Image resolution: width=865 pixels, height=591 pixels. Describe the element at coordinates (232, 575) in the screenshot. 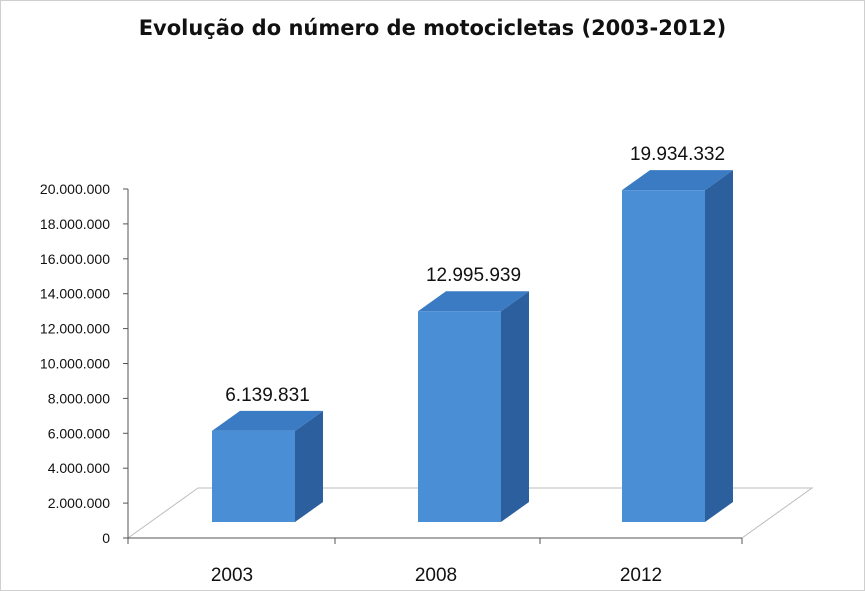

I see `x-tick-label: 2003` at that location.